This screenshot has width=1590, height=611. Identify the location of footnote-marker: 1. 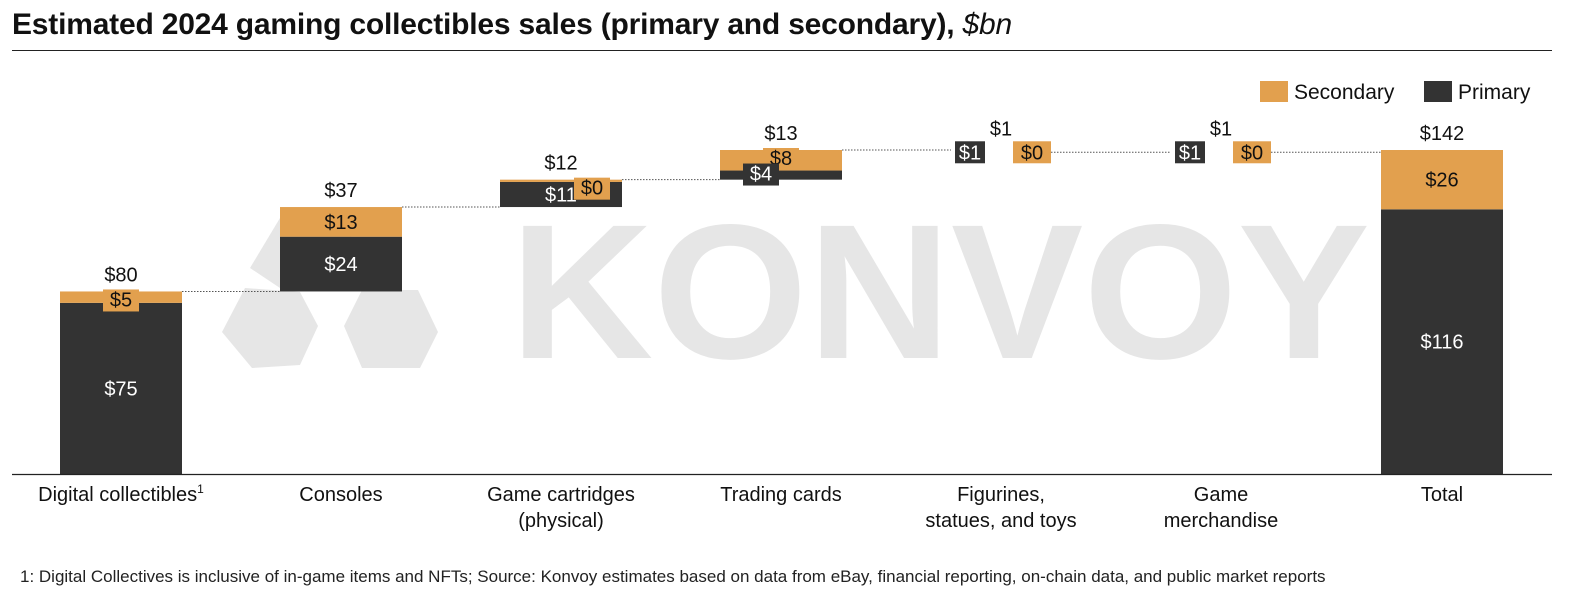
(200, 489).